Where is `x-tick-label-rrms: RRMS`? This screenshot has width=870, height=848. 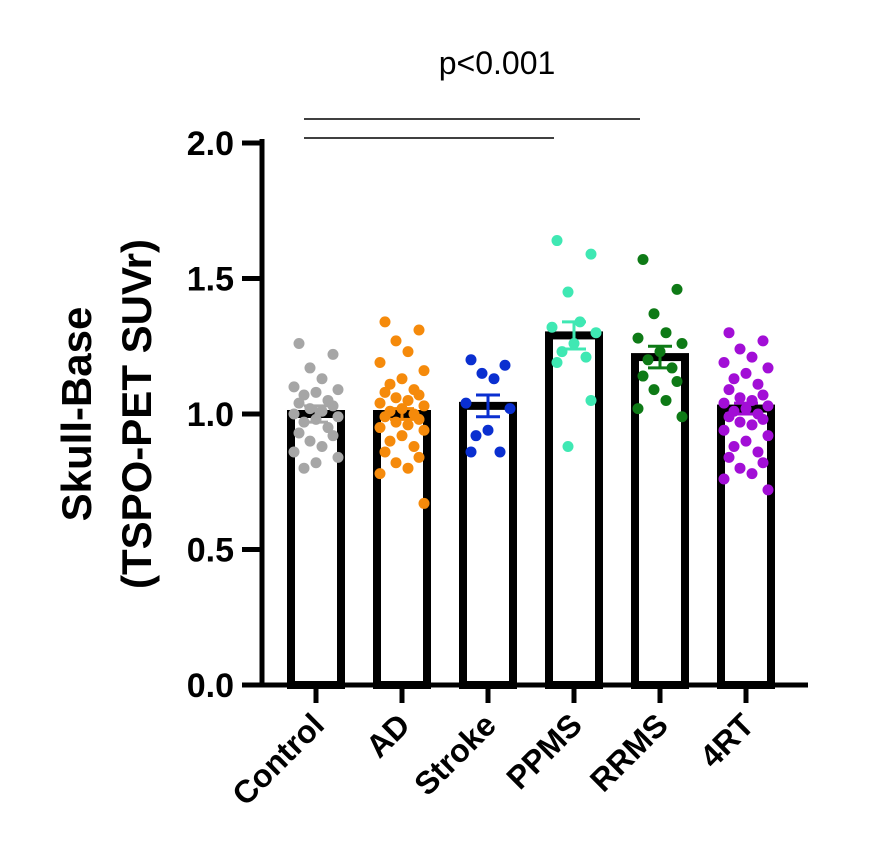 x-tick-label-rrms: RRMS is located at coordinates (629, 752).